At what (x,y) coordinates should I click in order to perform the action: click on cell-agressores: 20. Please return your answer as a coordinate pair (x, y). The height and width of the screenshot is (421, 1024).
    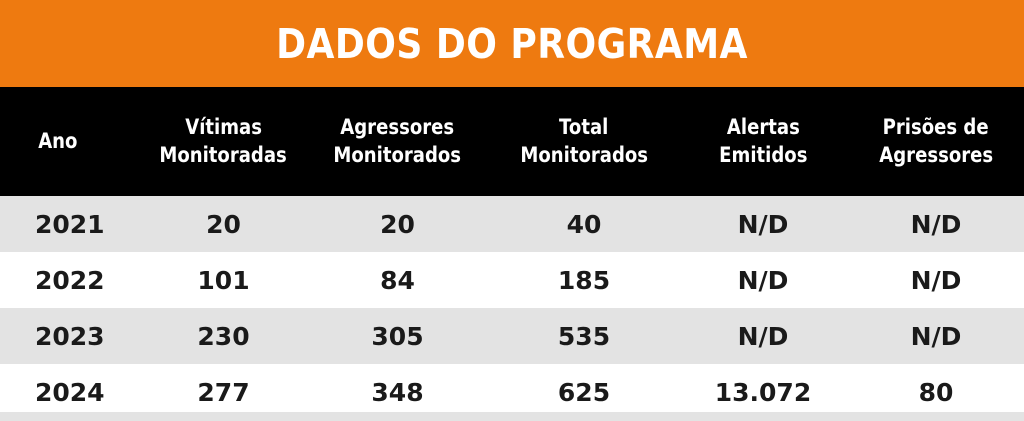
    Looking at the image, I should click on (397, 224).